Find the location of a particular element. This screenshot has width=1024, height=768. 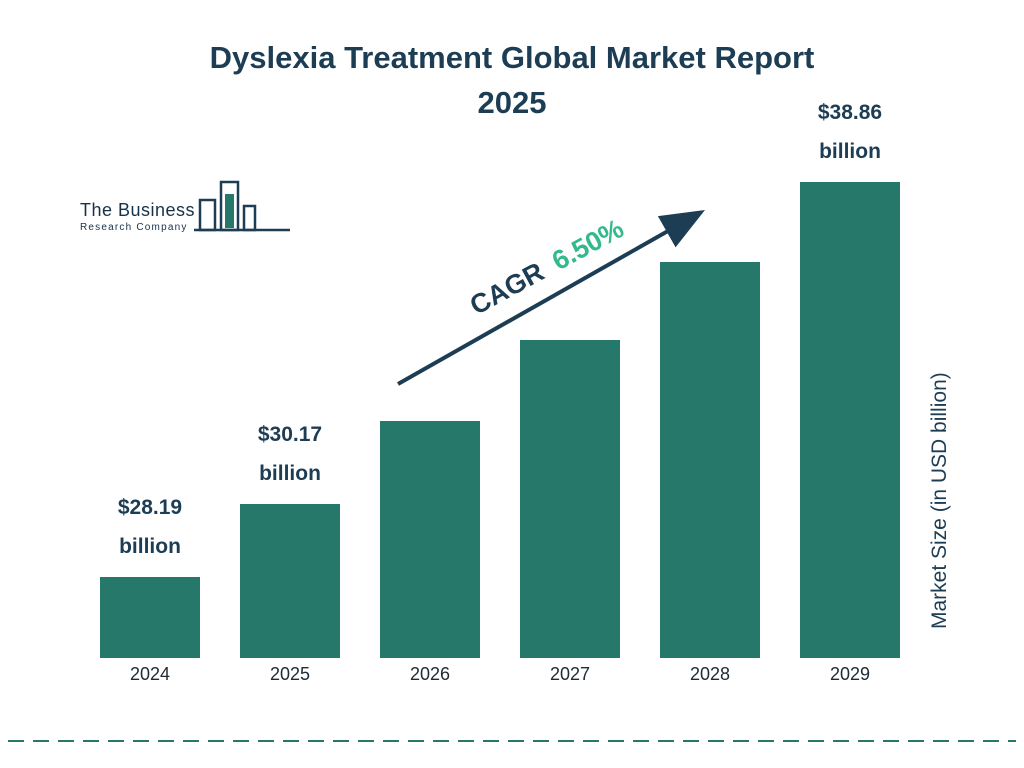

chart-title-line2: 2025 is located at coordinates (512, 102).